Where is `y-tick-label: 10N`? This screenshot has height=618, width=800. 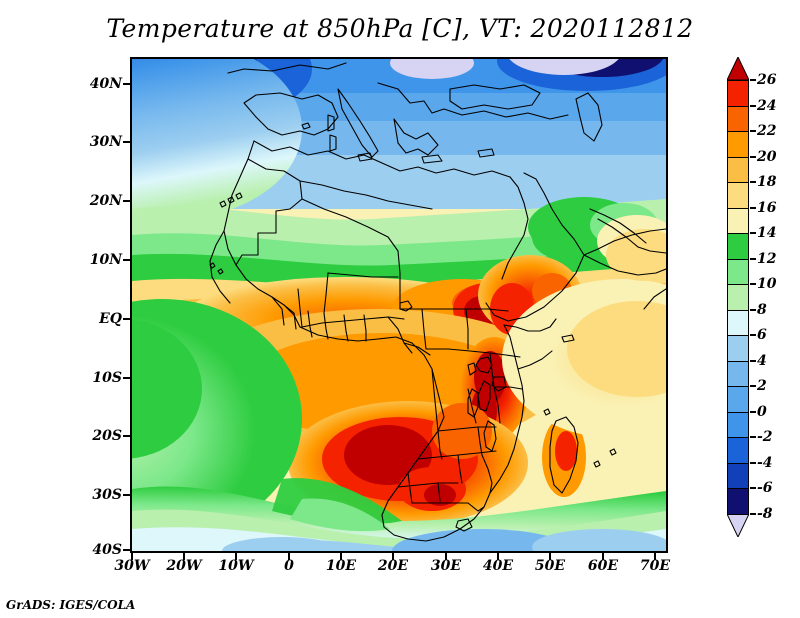 y-tick-label: 10N is located at coordinates (105, 260).